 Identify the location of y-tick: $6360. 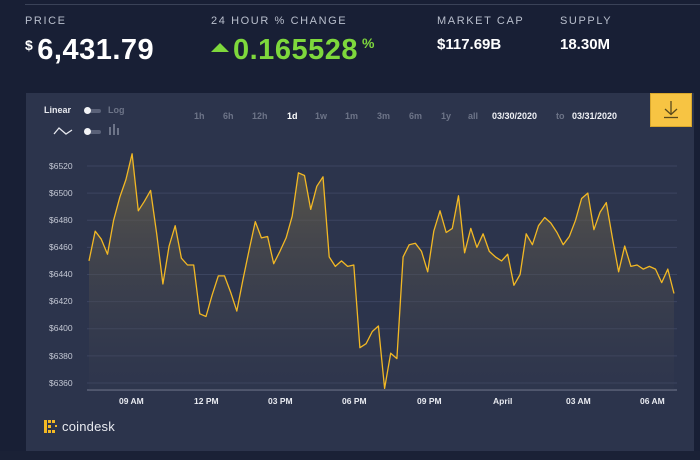
(61, 383).